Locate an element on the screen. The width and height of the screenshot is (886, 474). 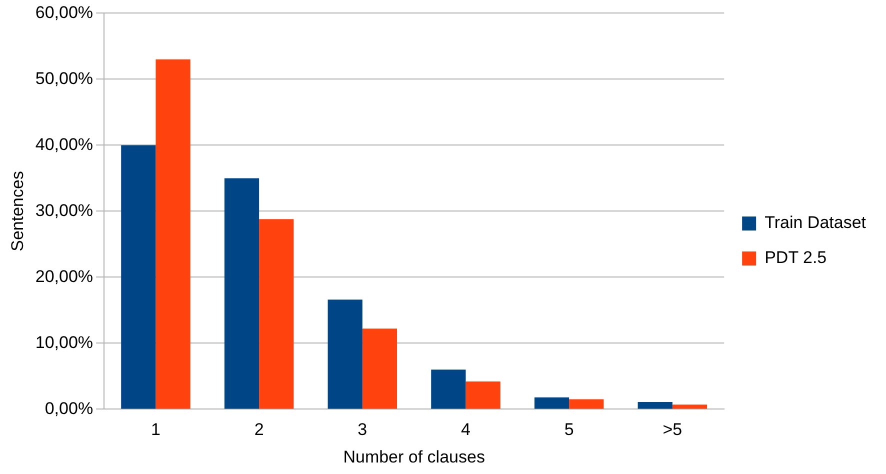
x-tick-label: 5 is located at coordinates (569, 430).